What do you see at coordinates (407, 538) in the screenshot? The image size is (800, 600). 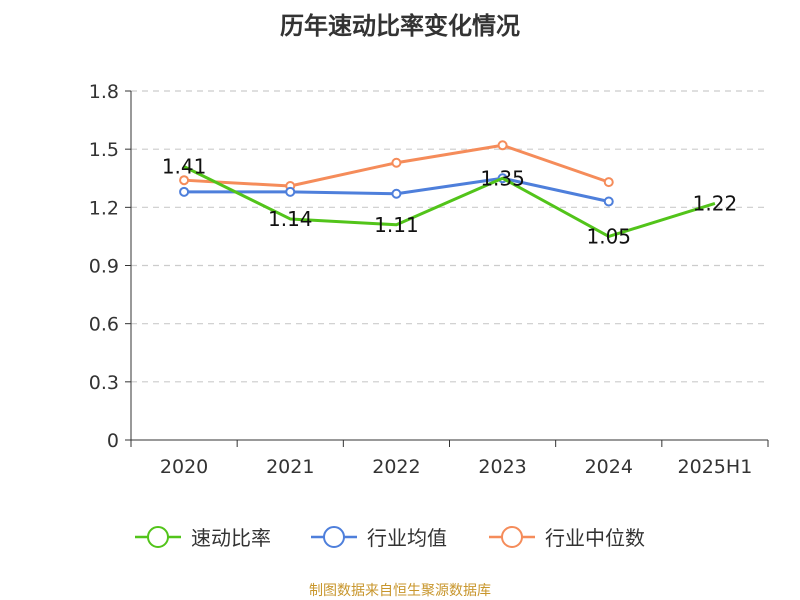 I see `legend-label: 行业均值` at bounding box center [407, 538].